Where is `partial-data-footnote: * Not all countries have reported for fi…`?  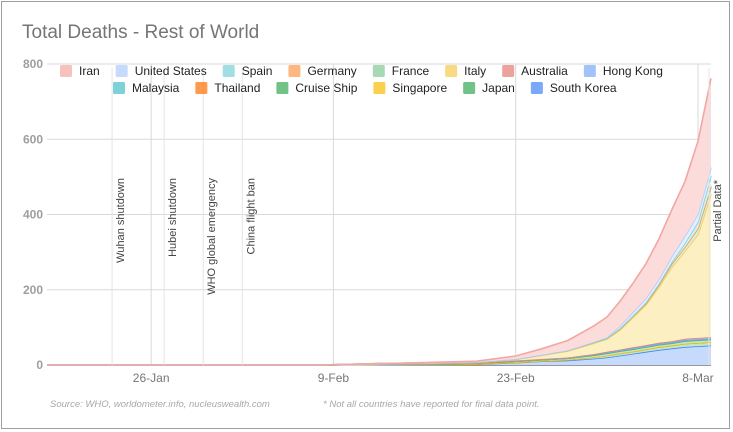
partial-data-footnote: * Not all countries have reported for fi… is located at coordinates (431, 404).